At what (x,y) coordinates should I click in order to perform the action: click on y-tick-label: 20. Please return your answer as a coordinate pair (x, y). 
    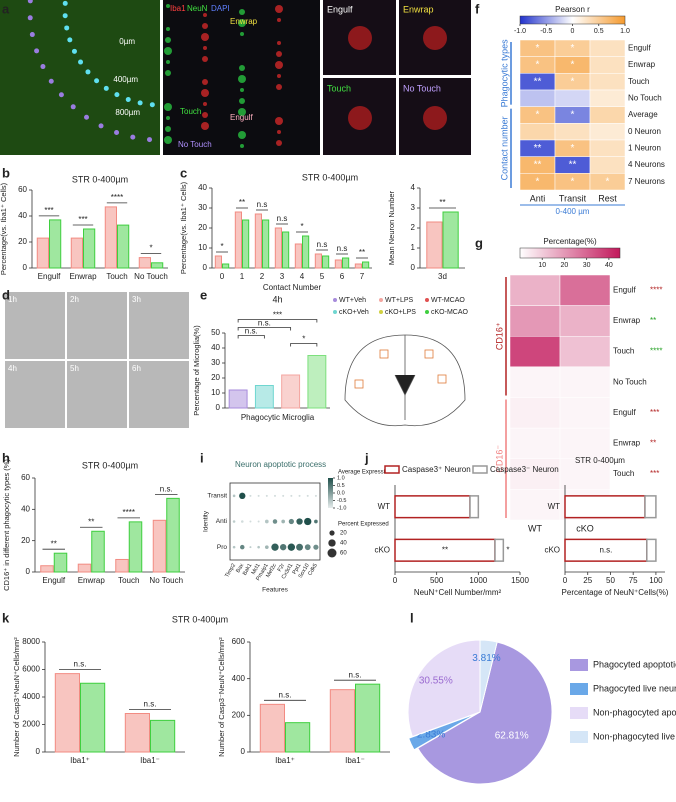
    Looking at the image, I should click on (22, 241).